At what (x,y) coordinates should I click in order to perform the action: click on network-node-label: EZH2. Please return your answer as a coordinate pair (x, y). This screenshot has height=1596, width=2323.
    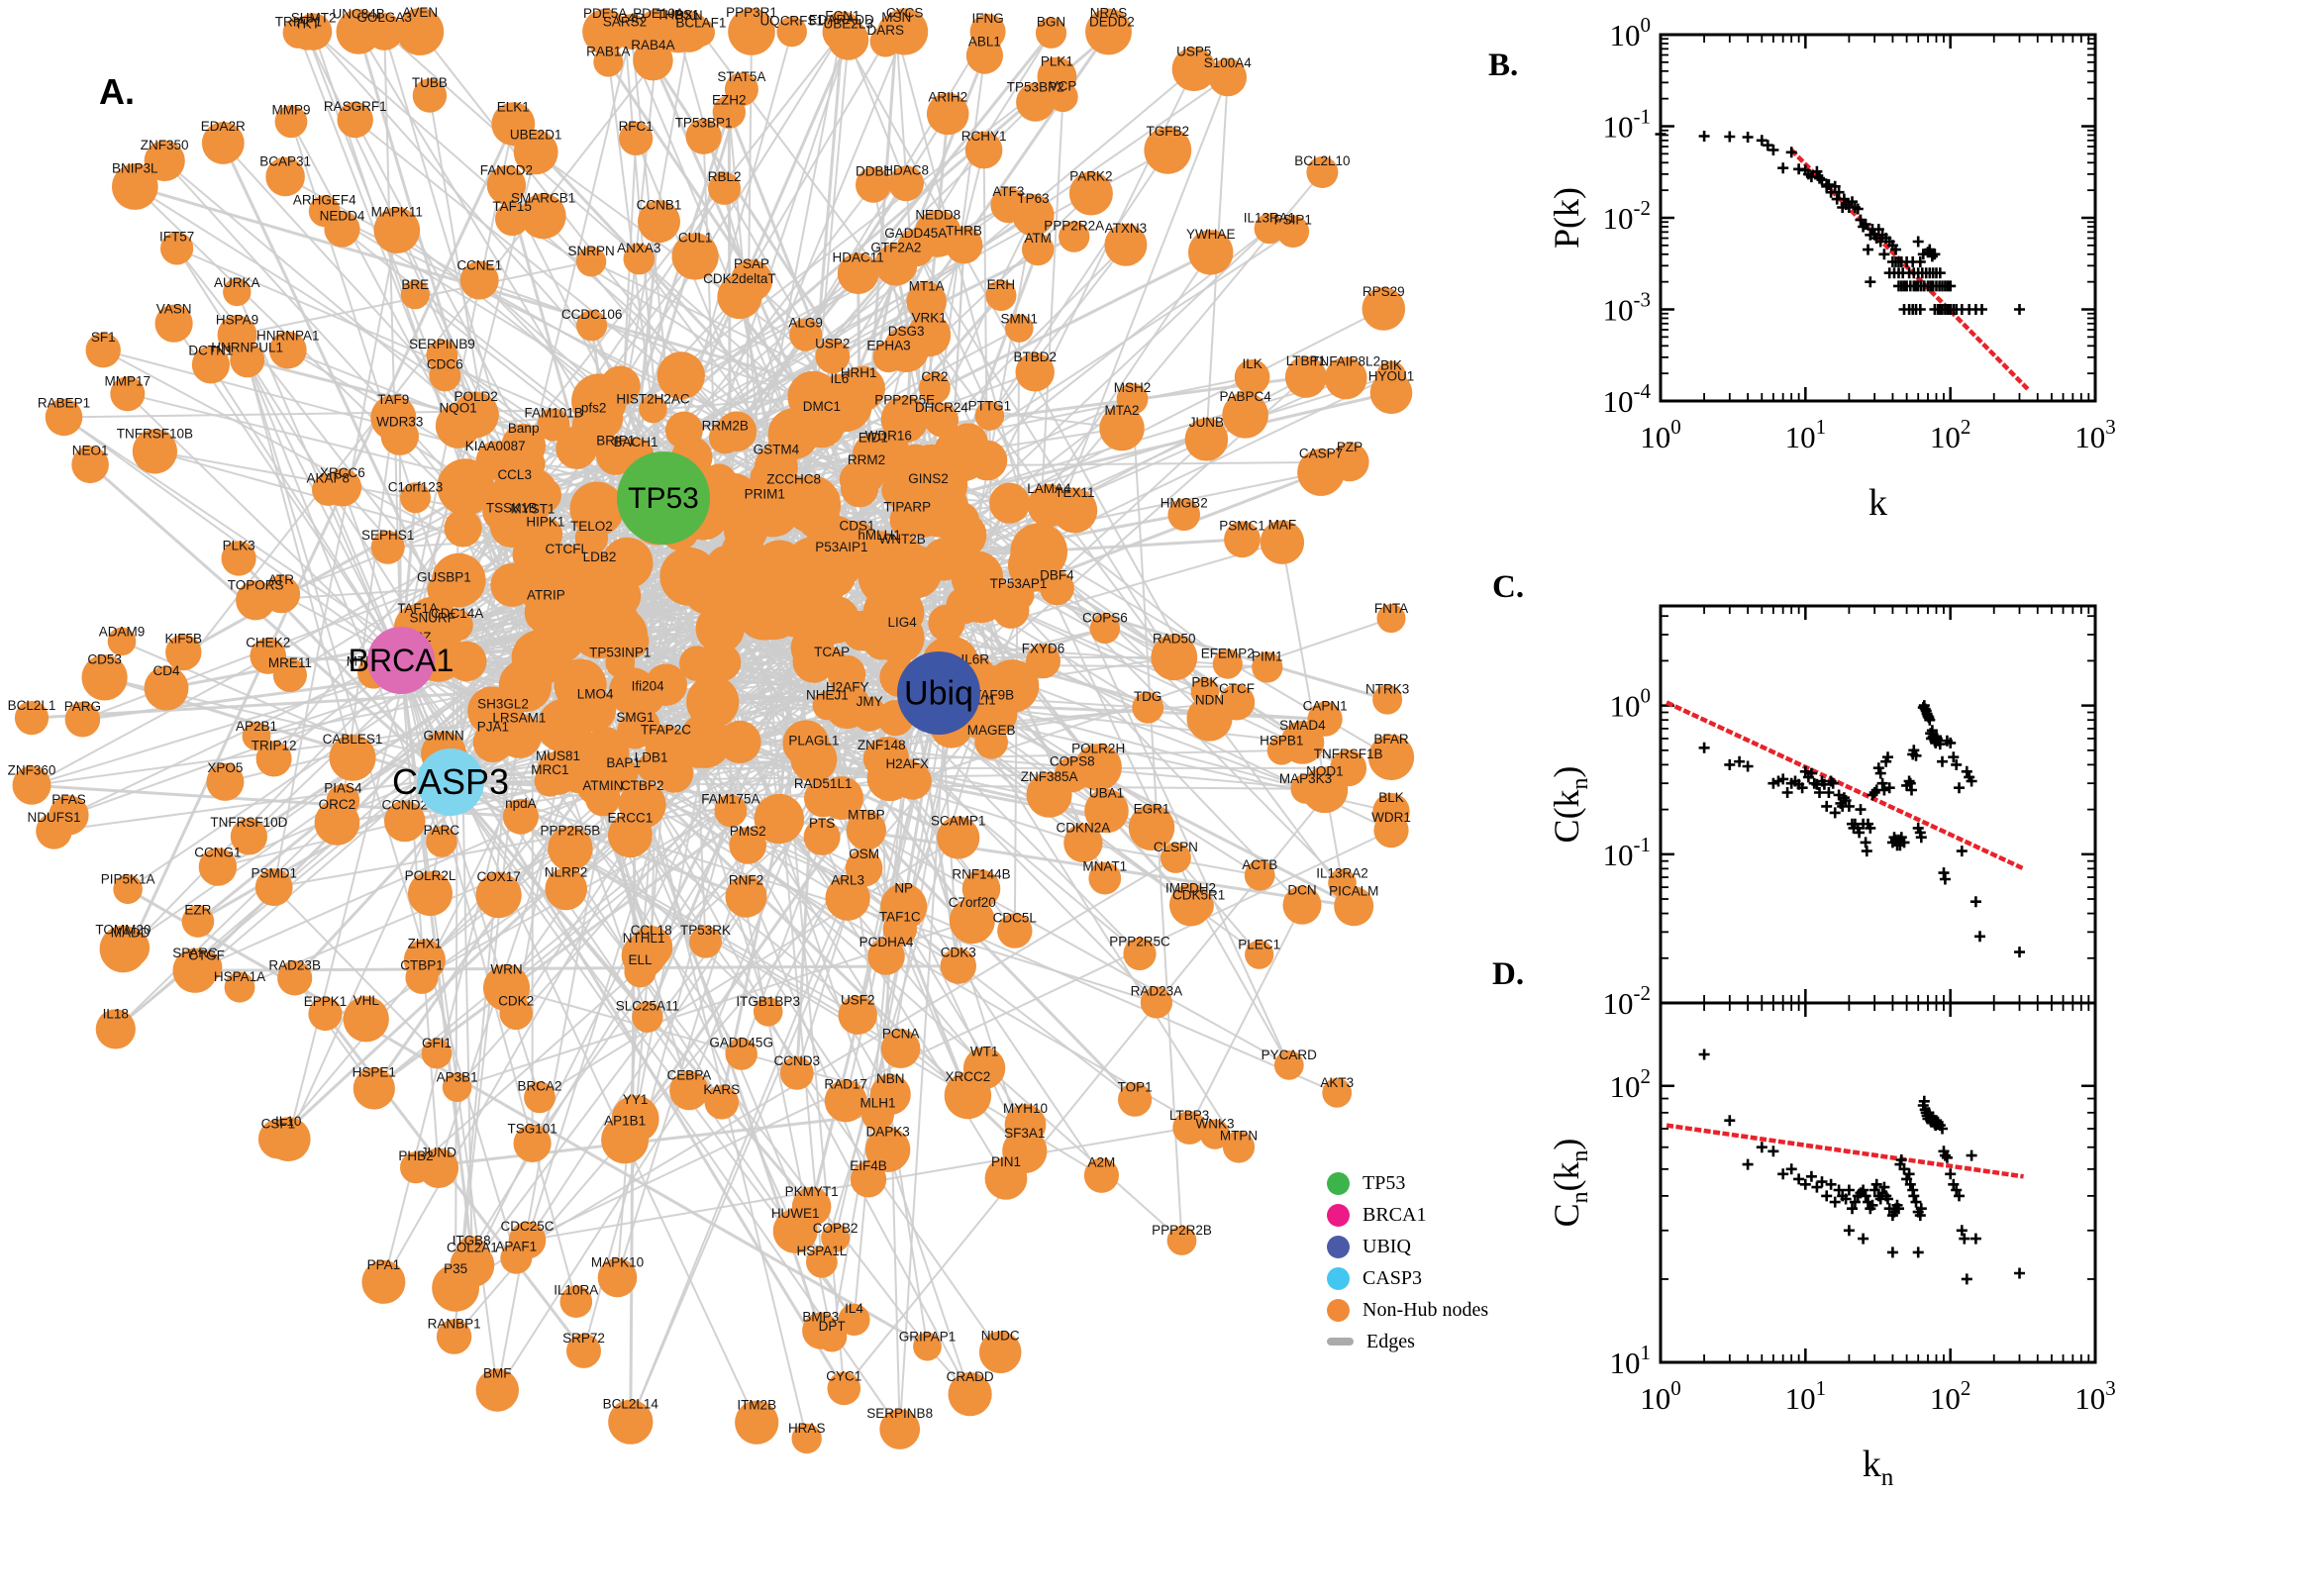
    Looking at the image, I should click on (729, 100).